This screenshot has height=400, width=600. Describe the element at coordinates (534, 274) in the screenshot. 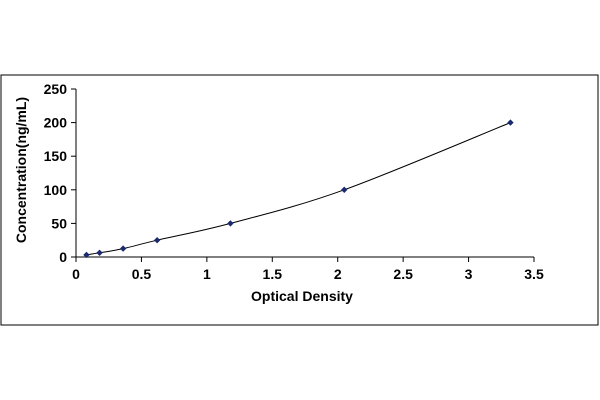

I see `x-tick-label: 3.5` at that location.